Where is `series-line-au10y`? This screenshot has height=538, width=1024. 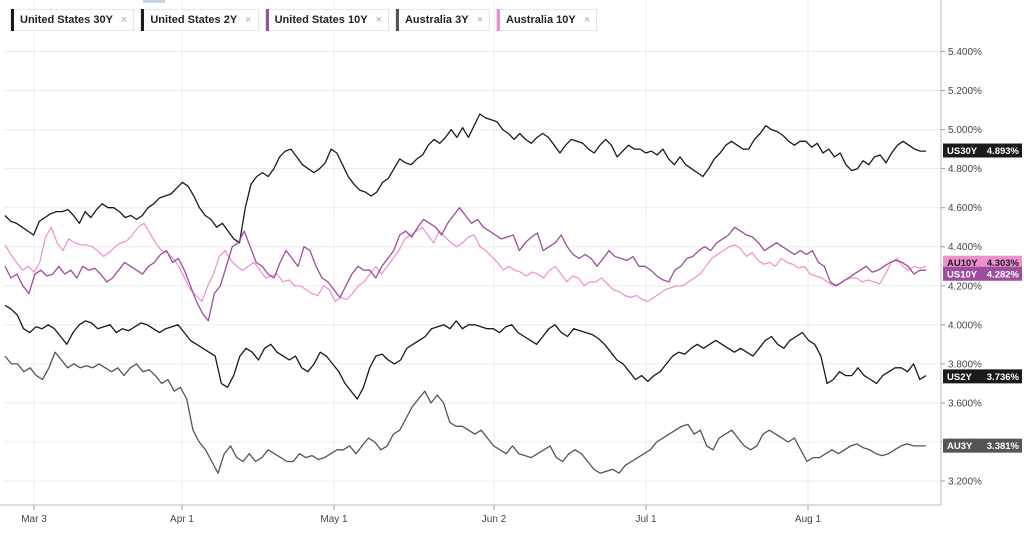
series-line-au10y is located at coordinates (465, 262).